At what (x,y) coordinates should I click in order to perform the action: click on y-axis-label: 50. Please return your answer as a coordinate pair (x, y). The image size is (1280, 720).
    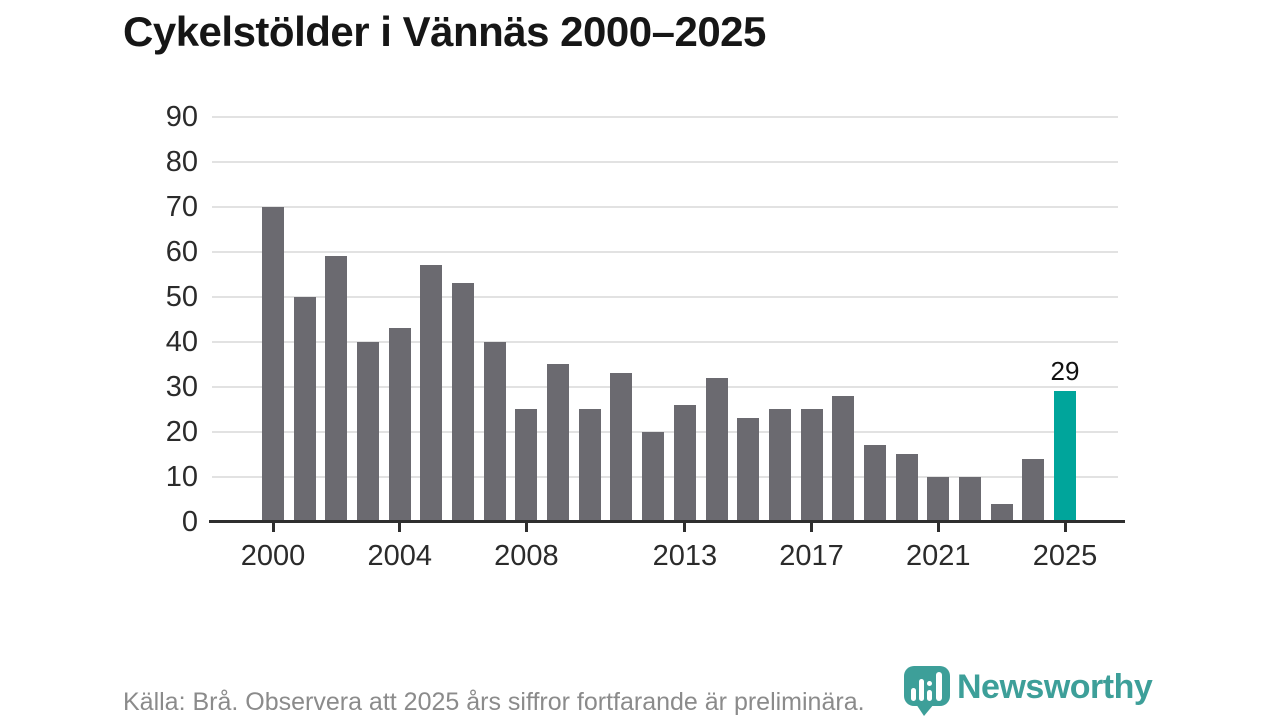
    Looking at the image, I should click on (181, 297).